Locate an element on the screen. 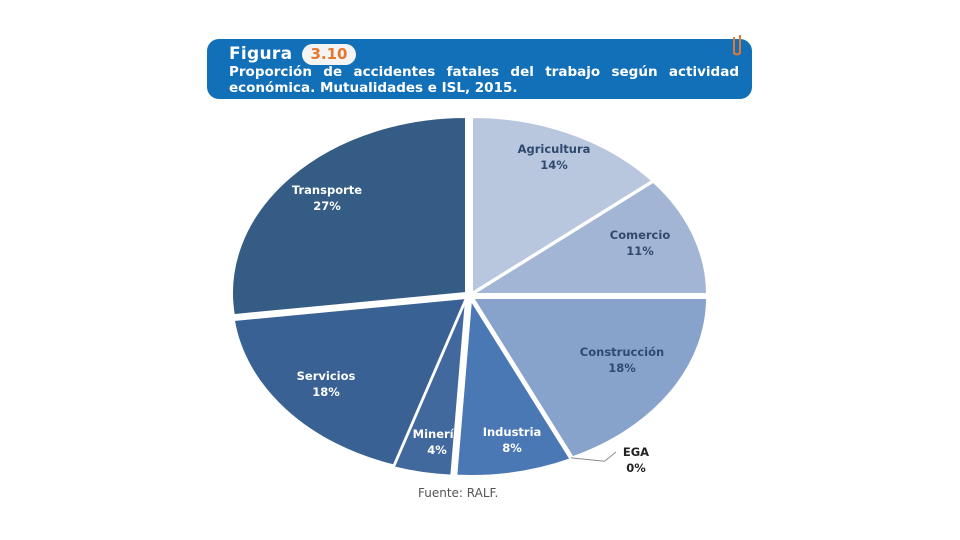  slice-name-agricultura: Agricultura is located at coordinates (554, 149).